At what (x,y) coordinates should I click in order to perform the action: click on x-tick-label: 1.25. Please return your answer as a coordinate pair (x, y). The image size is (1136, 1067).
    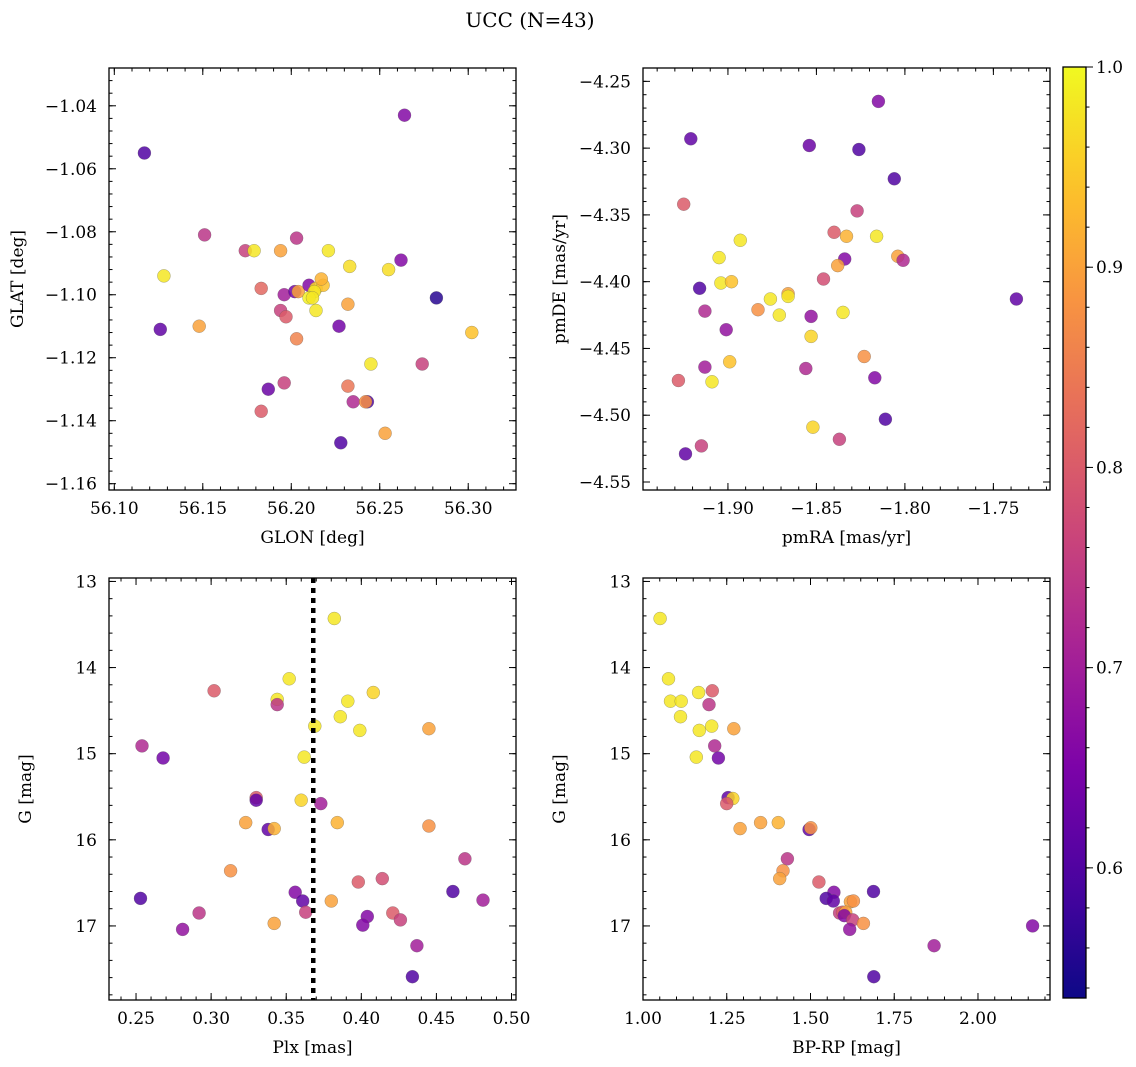
    Looking at the image, I should click on (727, 1019).